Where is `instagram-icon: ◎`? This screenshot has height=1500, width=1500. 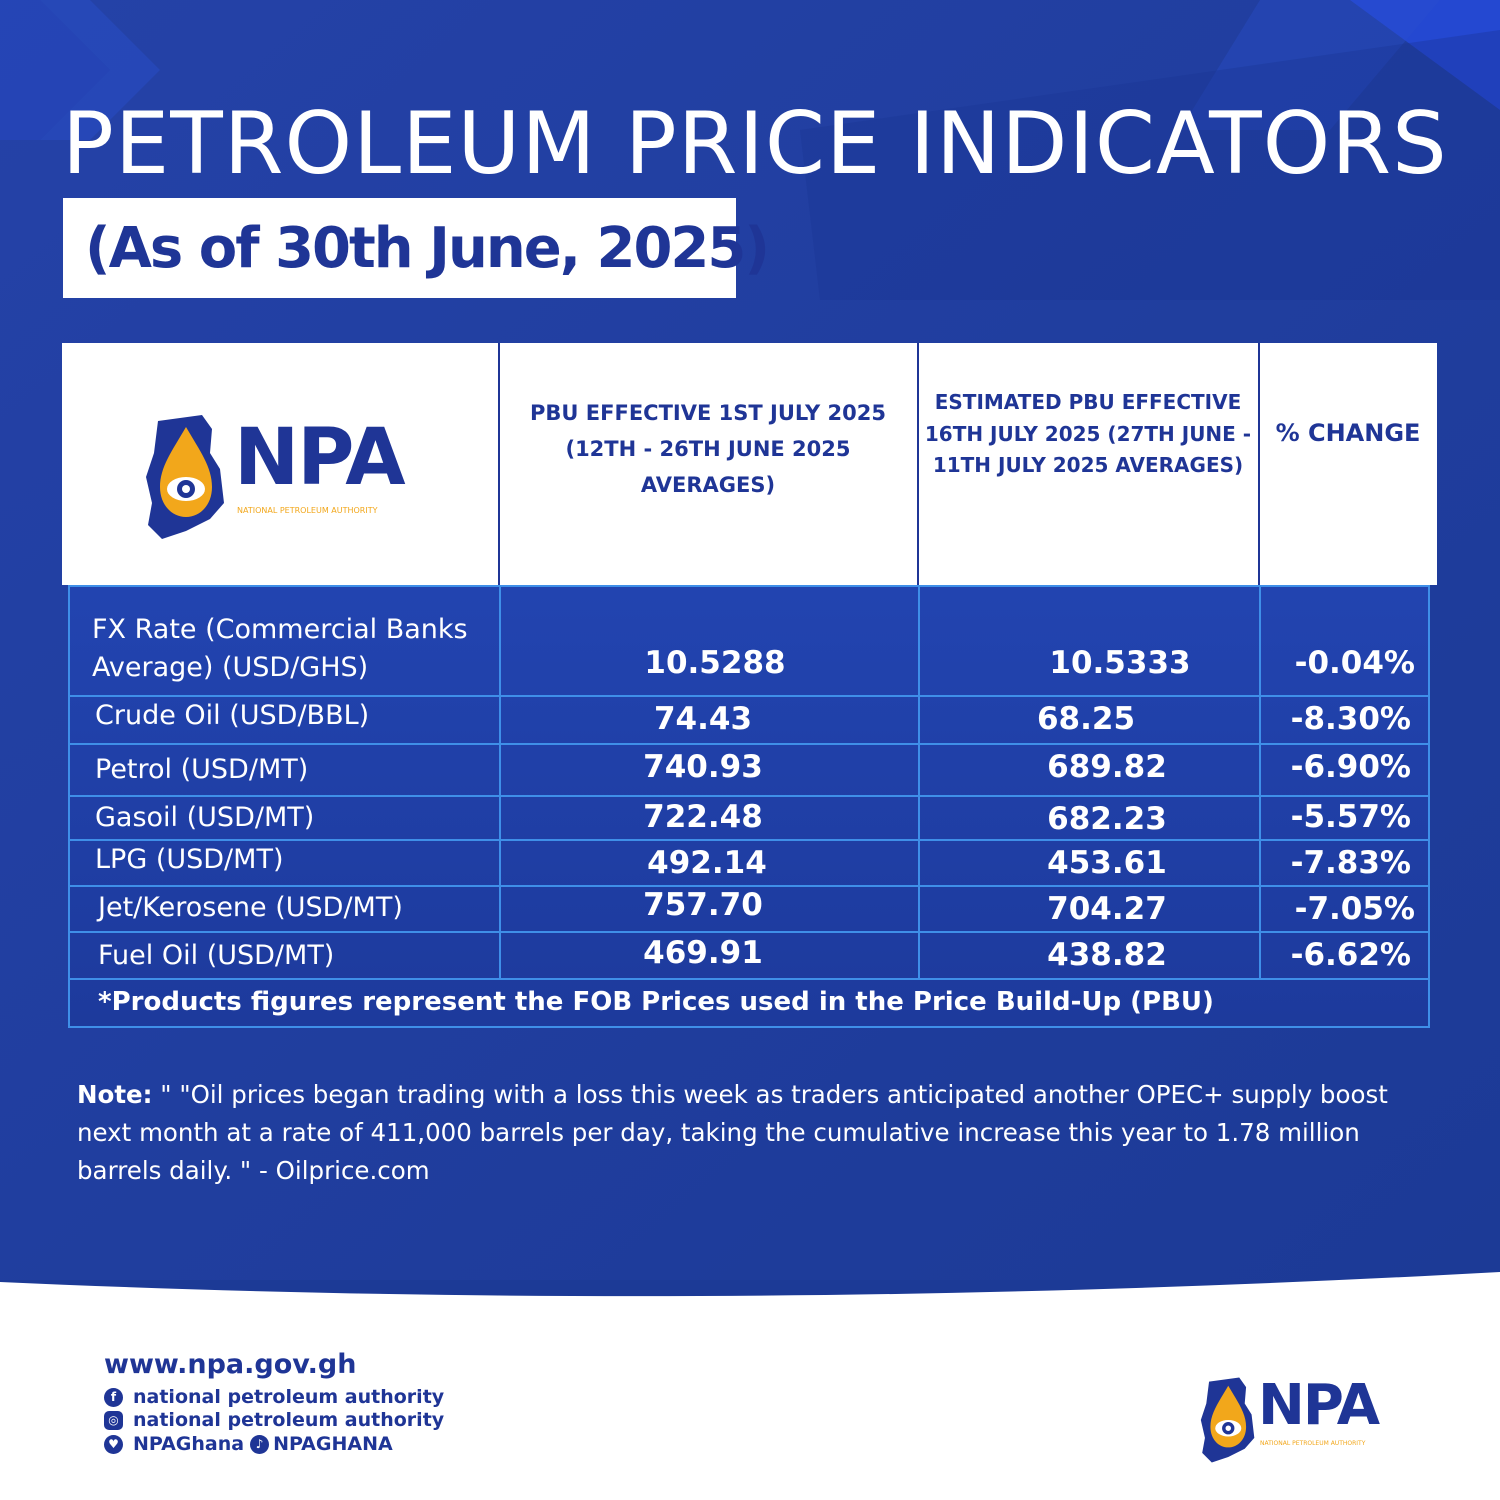 instagram-icon: ◎ is located at coordinates (113, 1420).